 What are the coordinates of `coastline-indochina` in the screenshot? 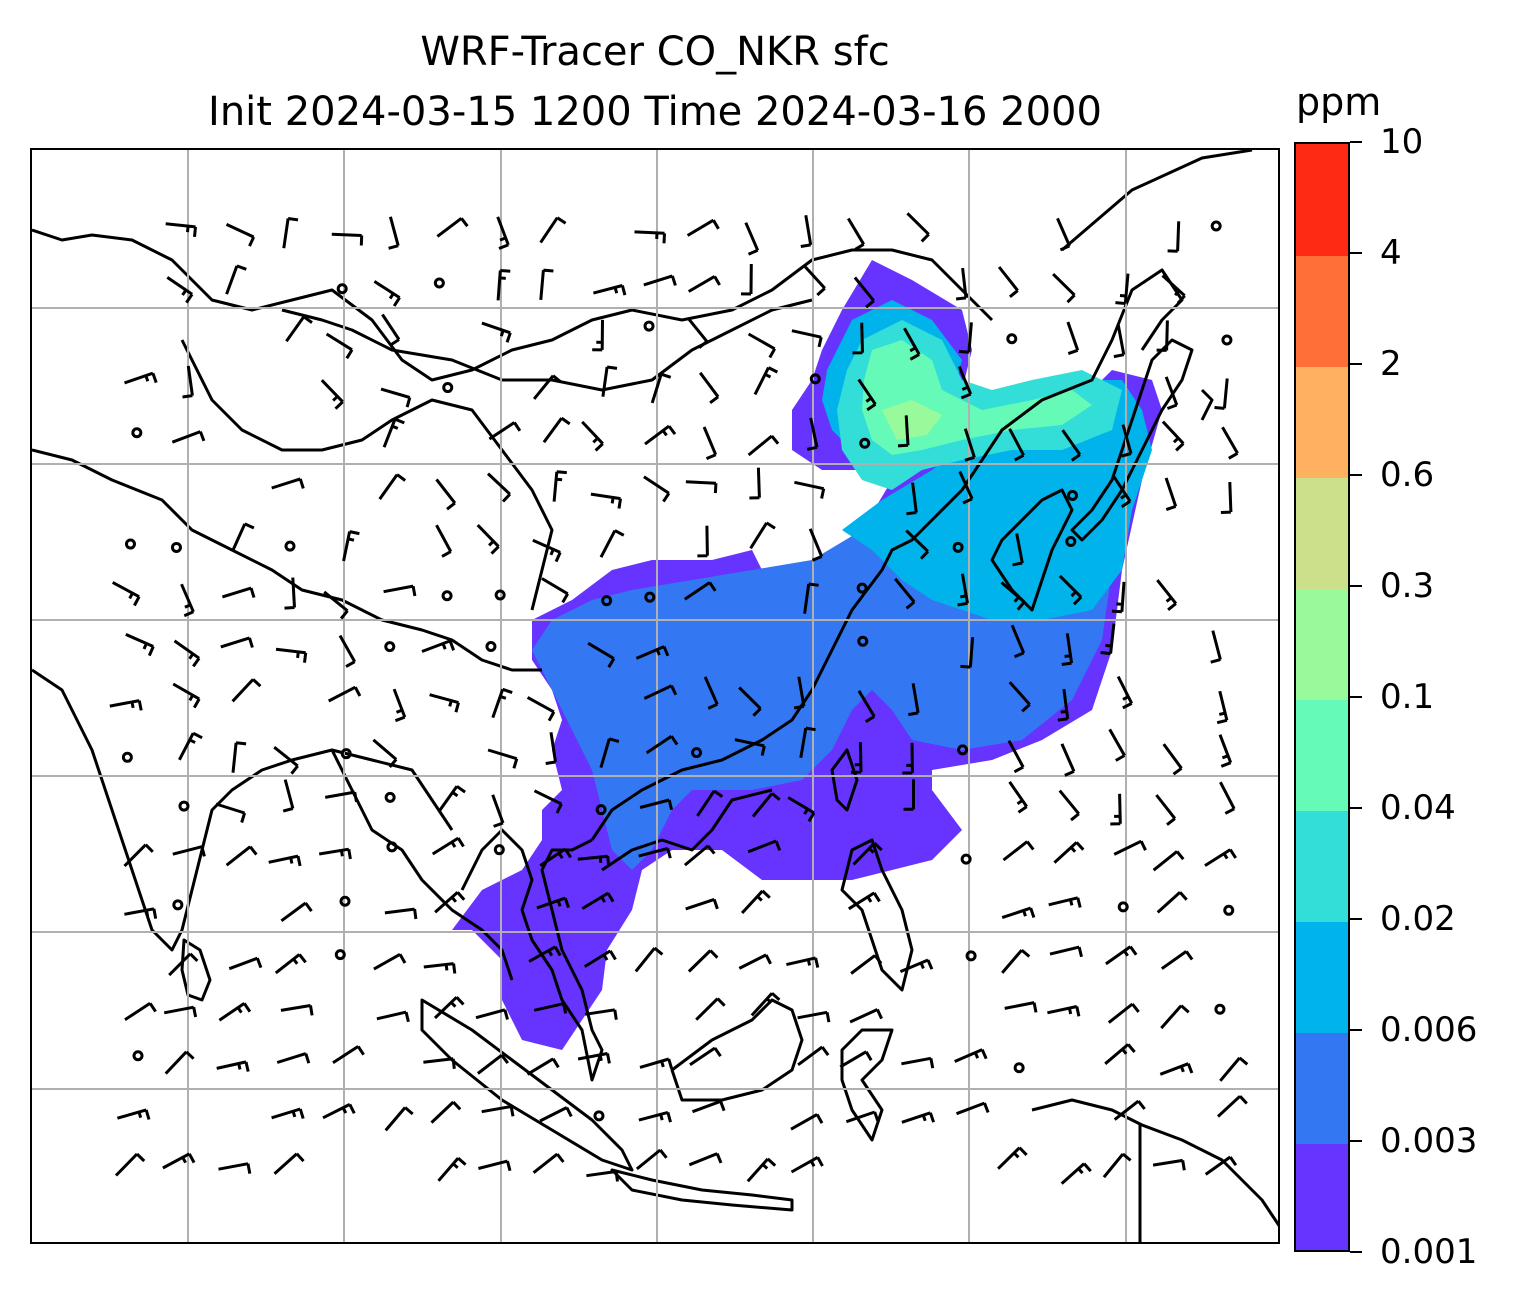 It's located at (532, 955).